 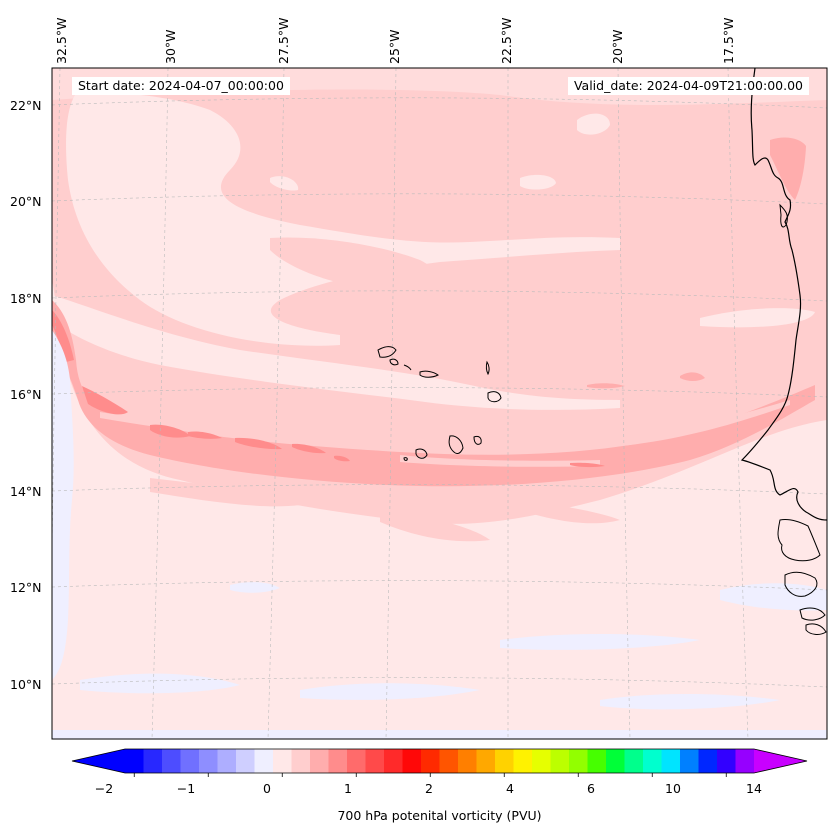 I want to click on lat-label: 16°N, so click(x=26, y=394).